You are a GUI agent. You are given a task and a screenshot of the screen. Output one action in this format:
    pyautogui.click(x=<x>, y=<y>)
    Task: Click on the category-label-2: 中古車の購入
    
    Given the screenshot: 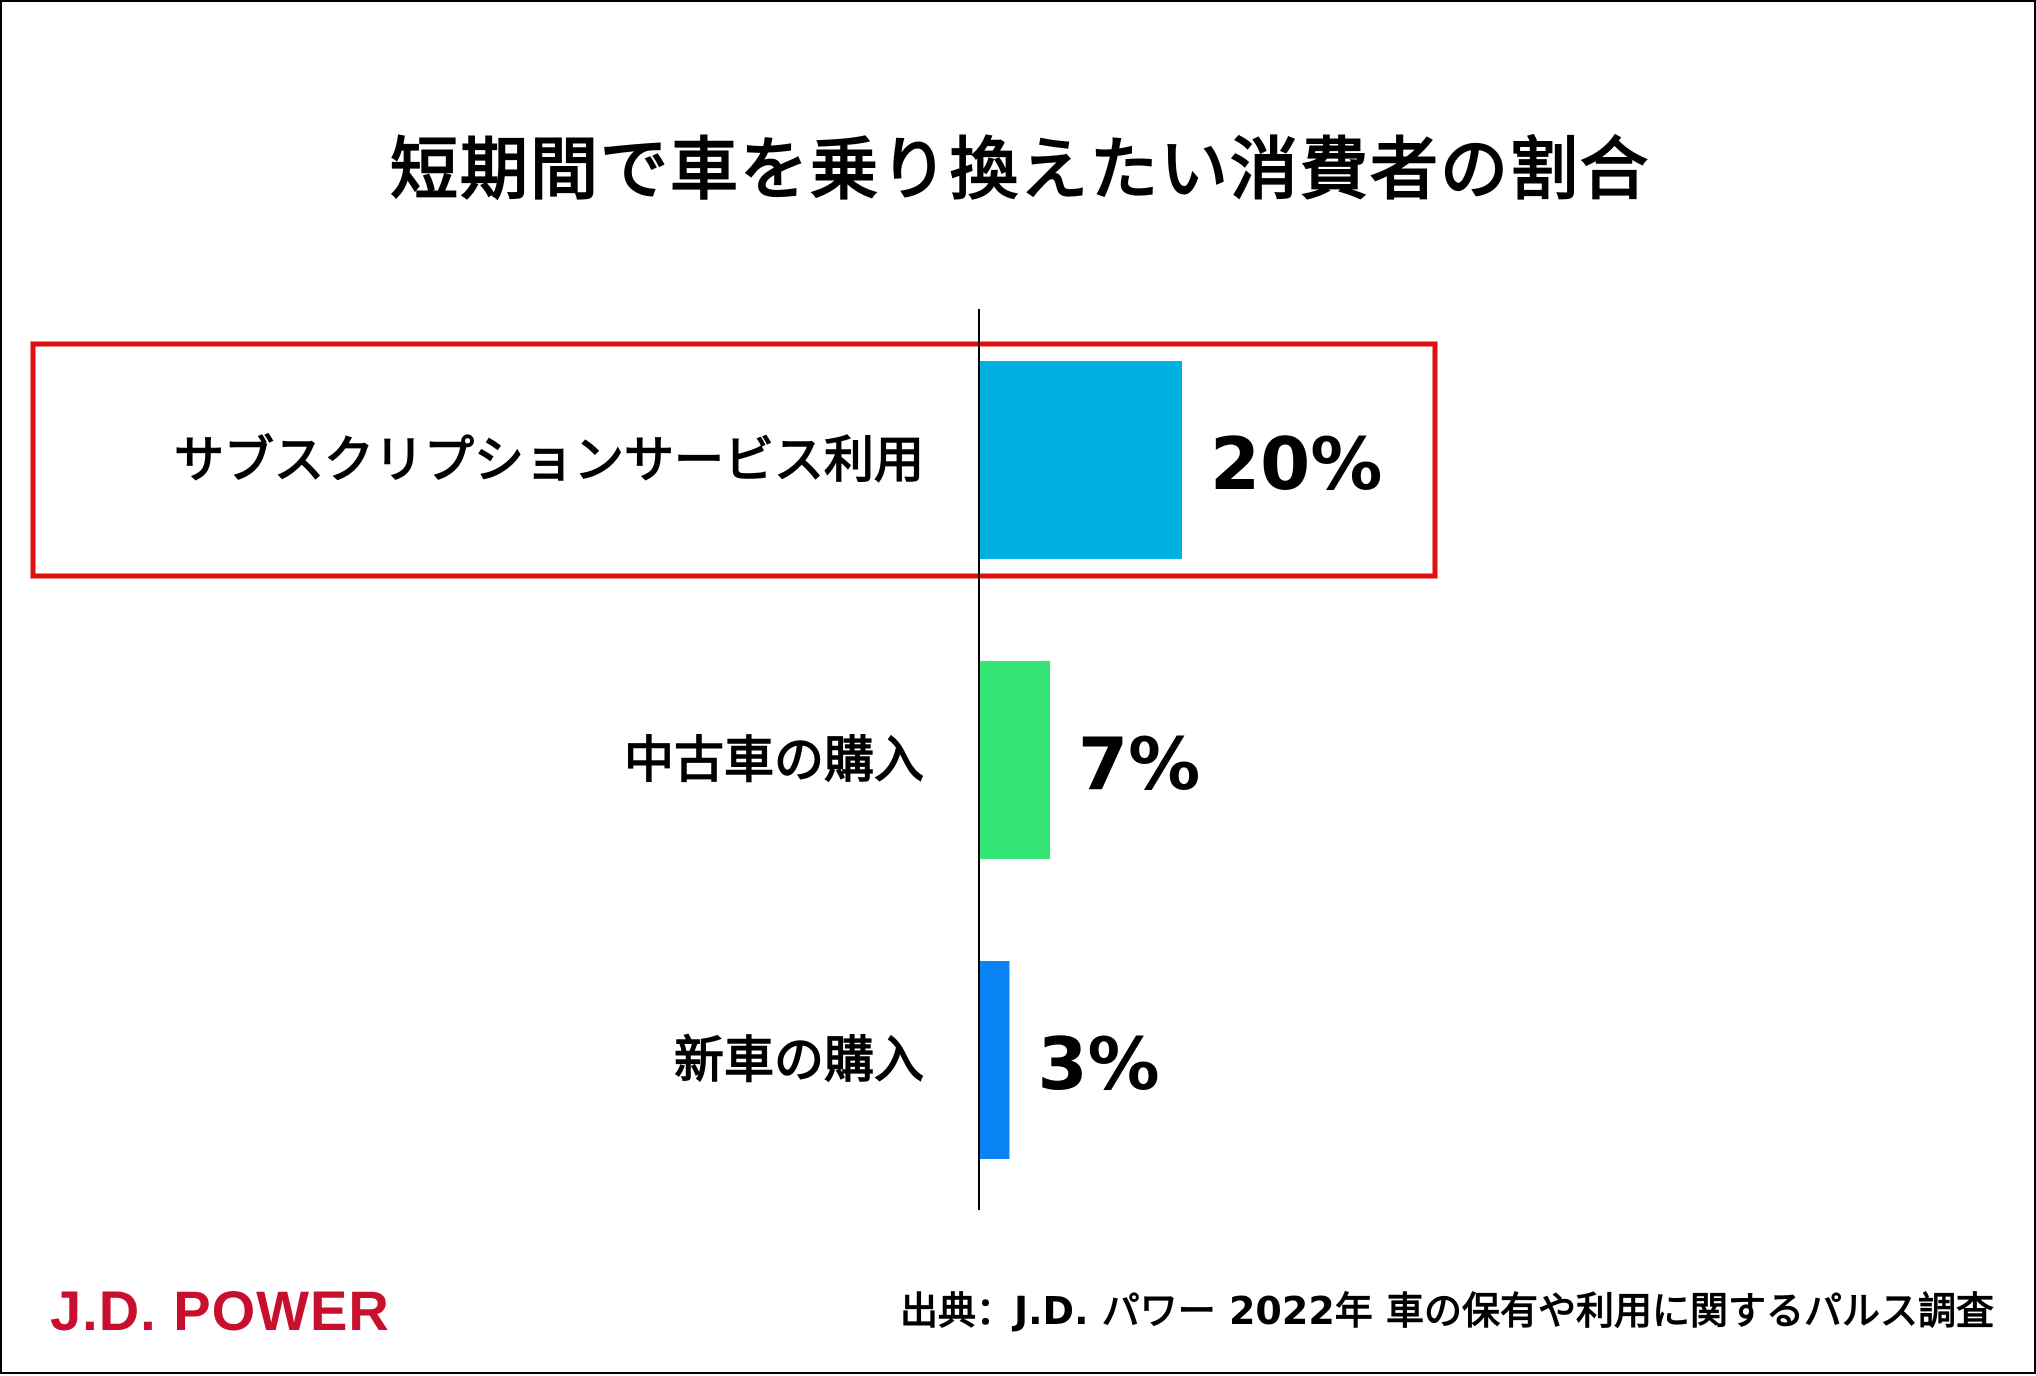 What is the action you would take?
    pyautogui.click(x=774, y=760)
    